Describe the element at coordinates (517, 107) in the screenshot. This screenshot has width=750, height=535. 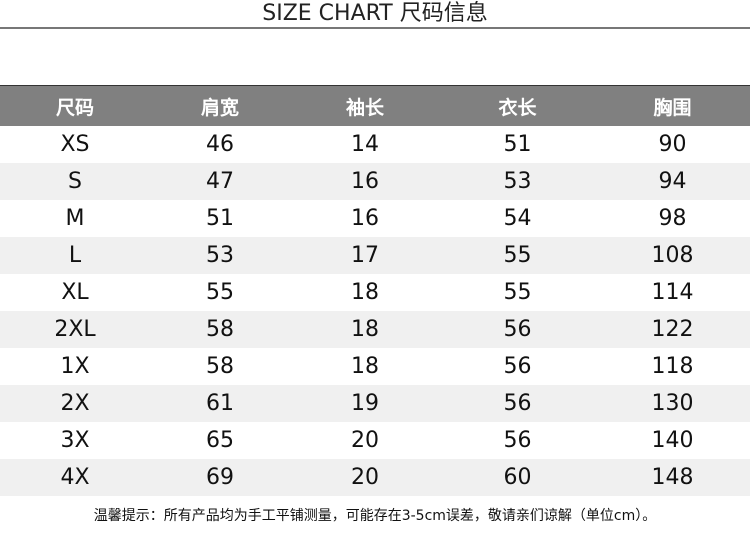
I see `column-header: 衣长` at that location.